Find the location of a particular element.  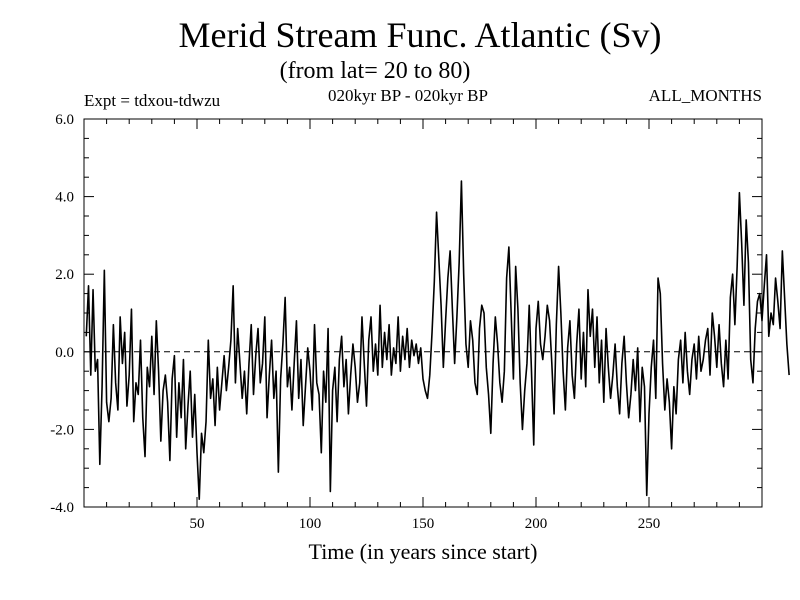

y-tick-label: 2.0 is located at coordinates (64, 275).